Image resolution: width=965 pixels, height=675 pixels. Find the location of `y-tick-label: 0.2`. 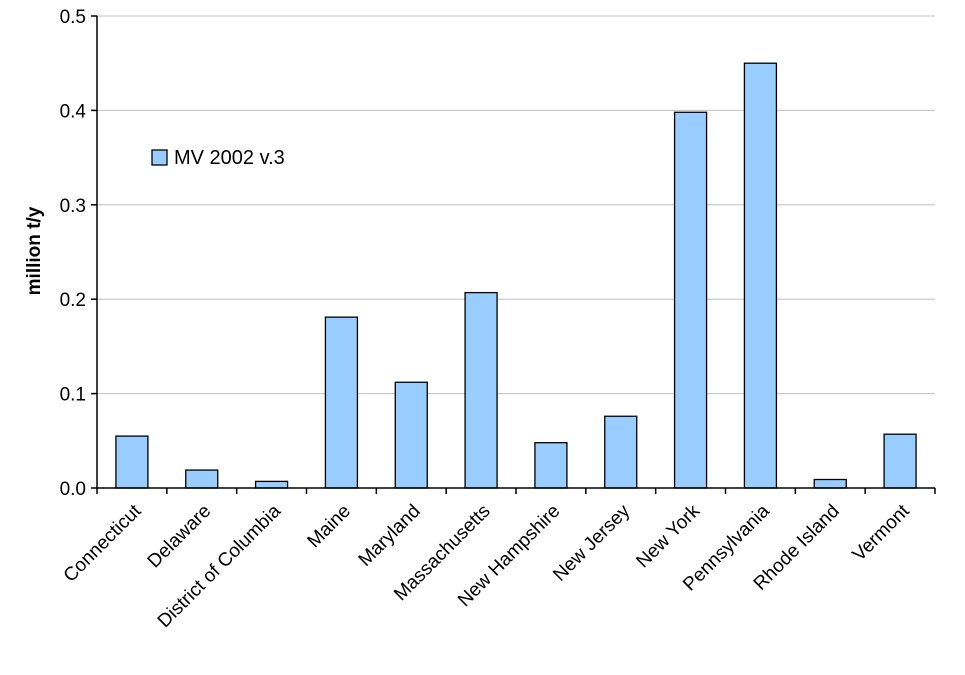

y-tick-label: 0.2 is located at coordinates (73, 300).